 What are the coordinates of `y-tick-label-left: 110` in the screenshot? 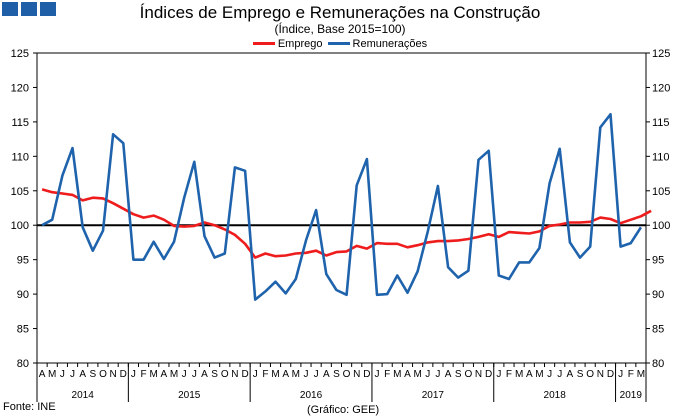 It's located at (20, 157).